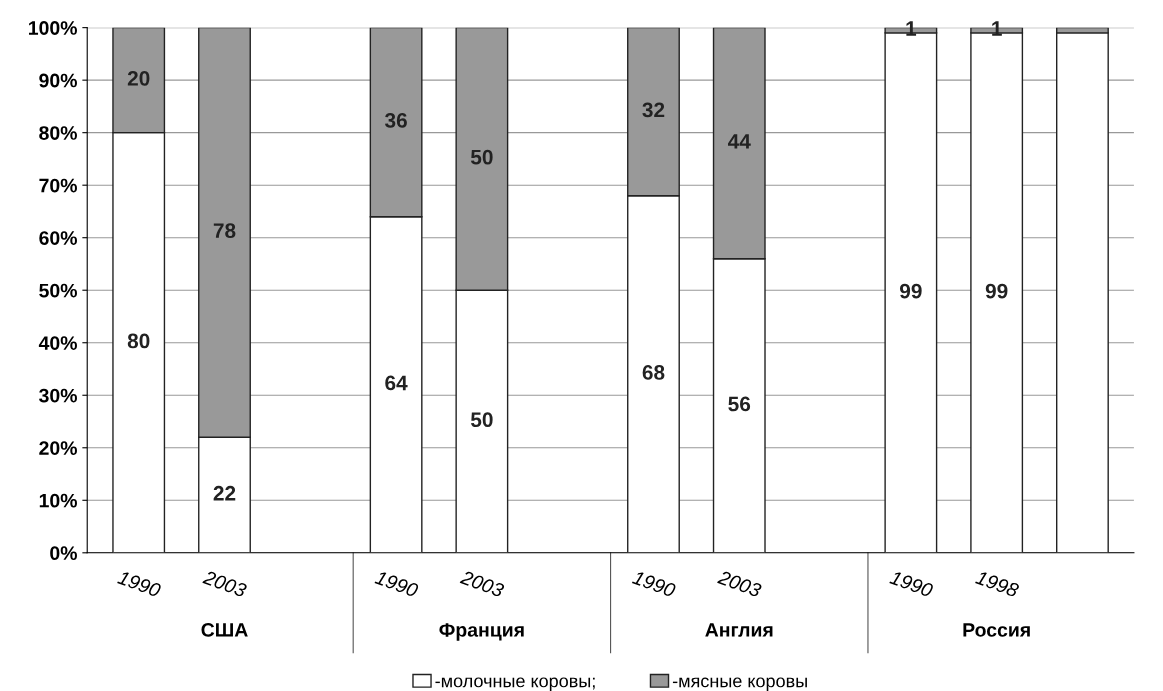 The image size is (1163, 691). I want to click on legend-label: -мясные коровы, so click(739, 684).